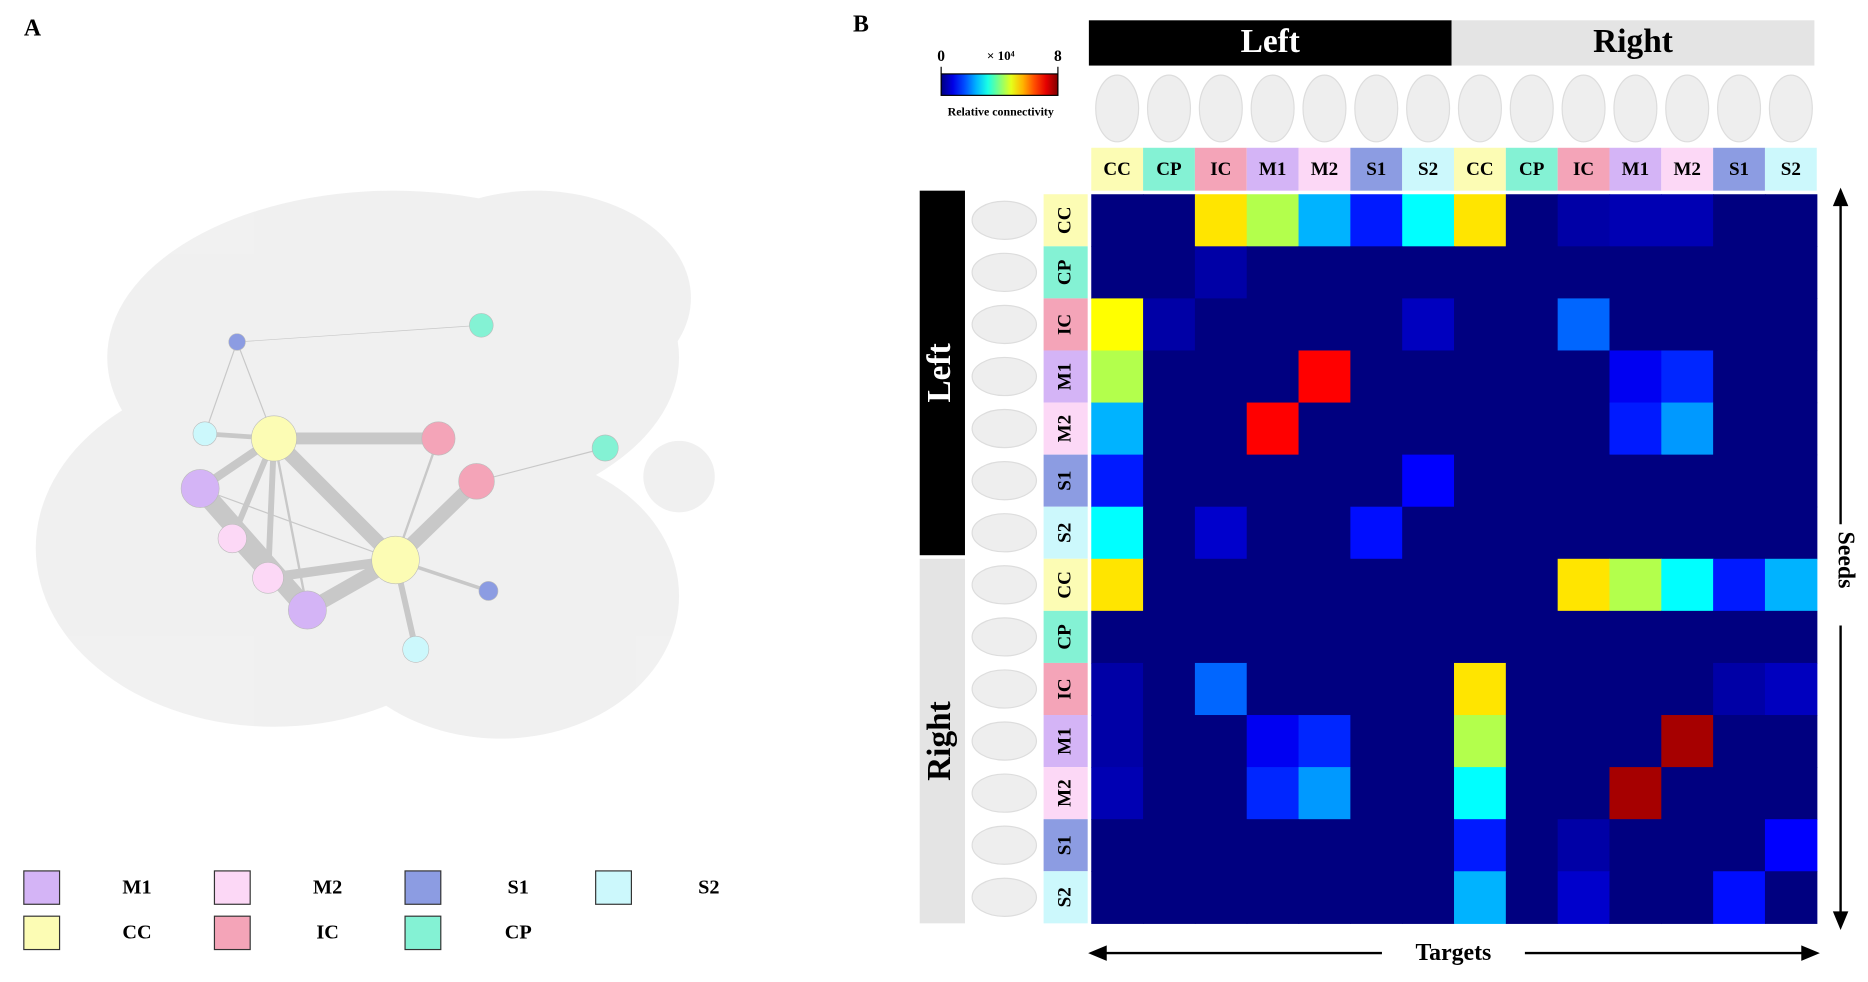 The width and height of the screenshot is (1868, 982). What do you see at coordinates (1583, 169) in the screenshot?
I see `column-label: IC` at bounding box center [1583, 169].